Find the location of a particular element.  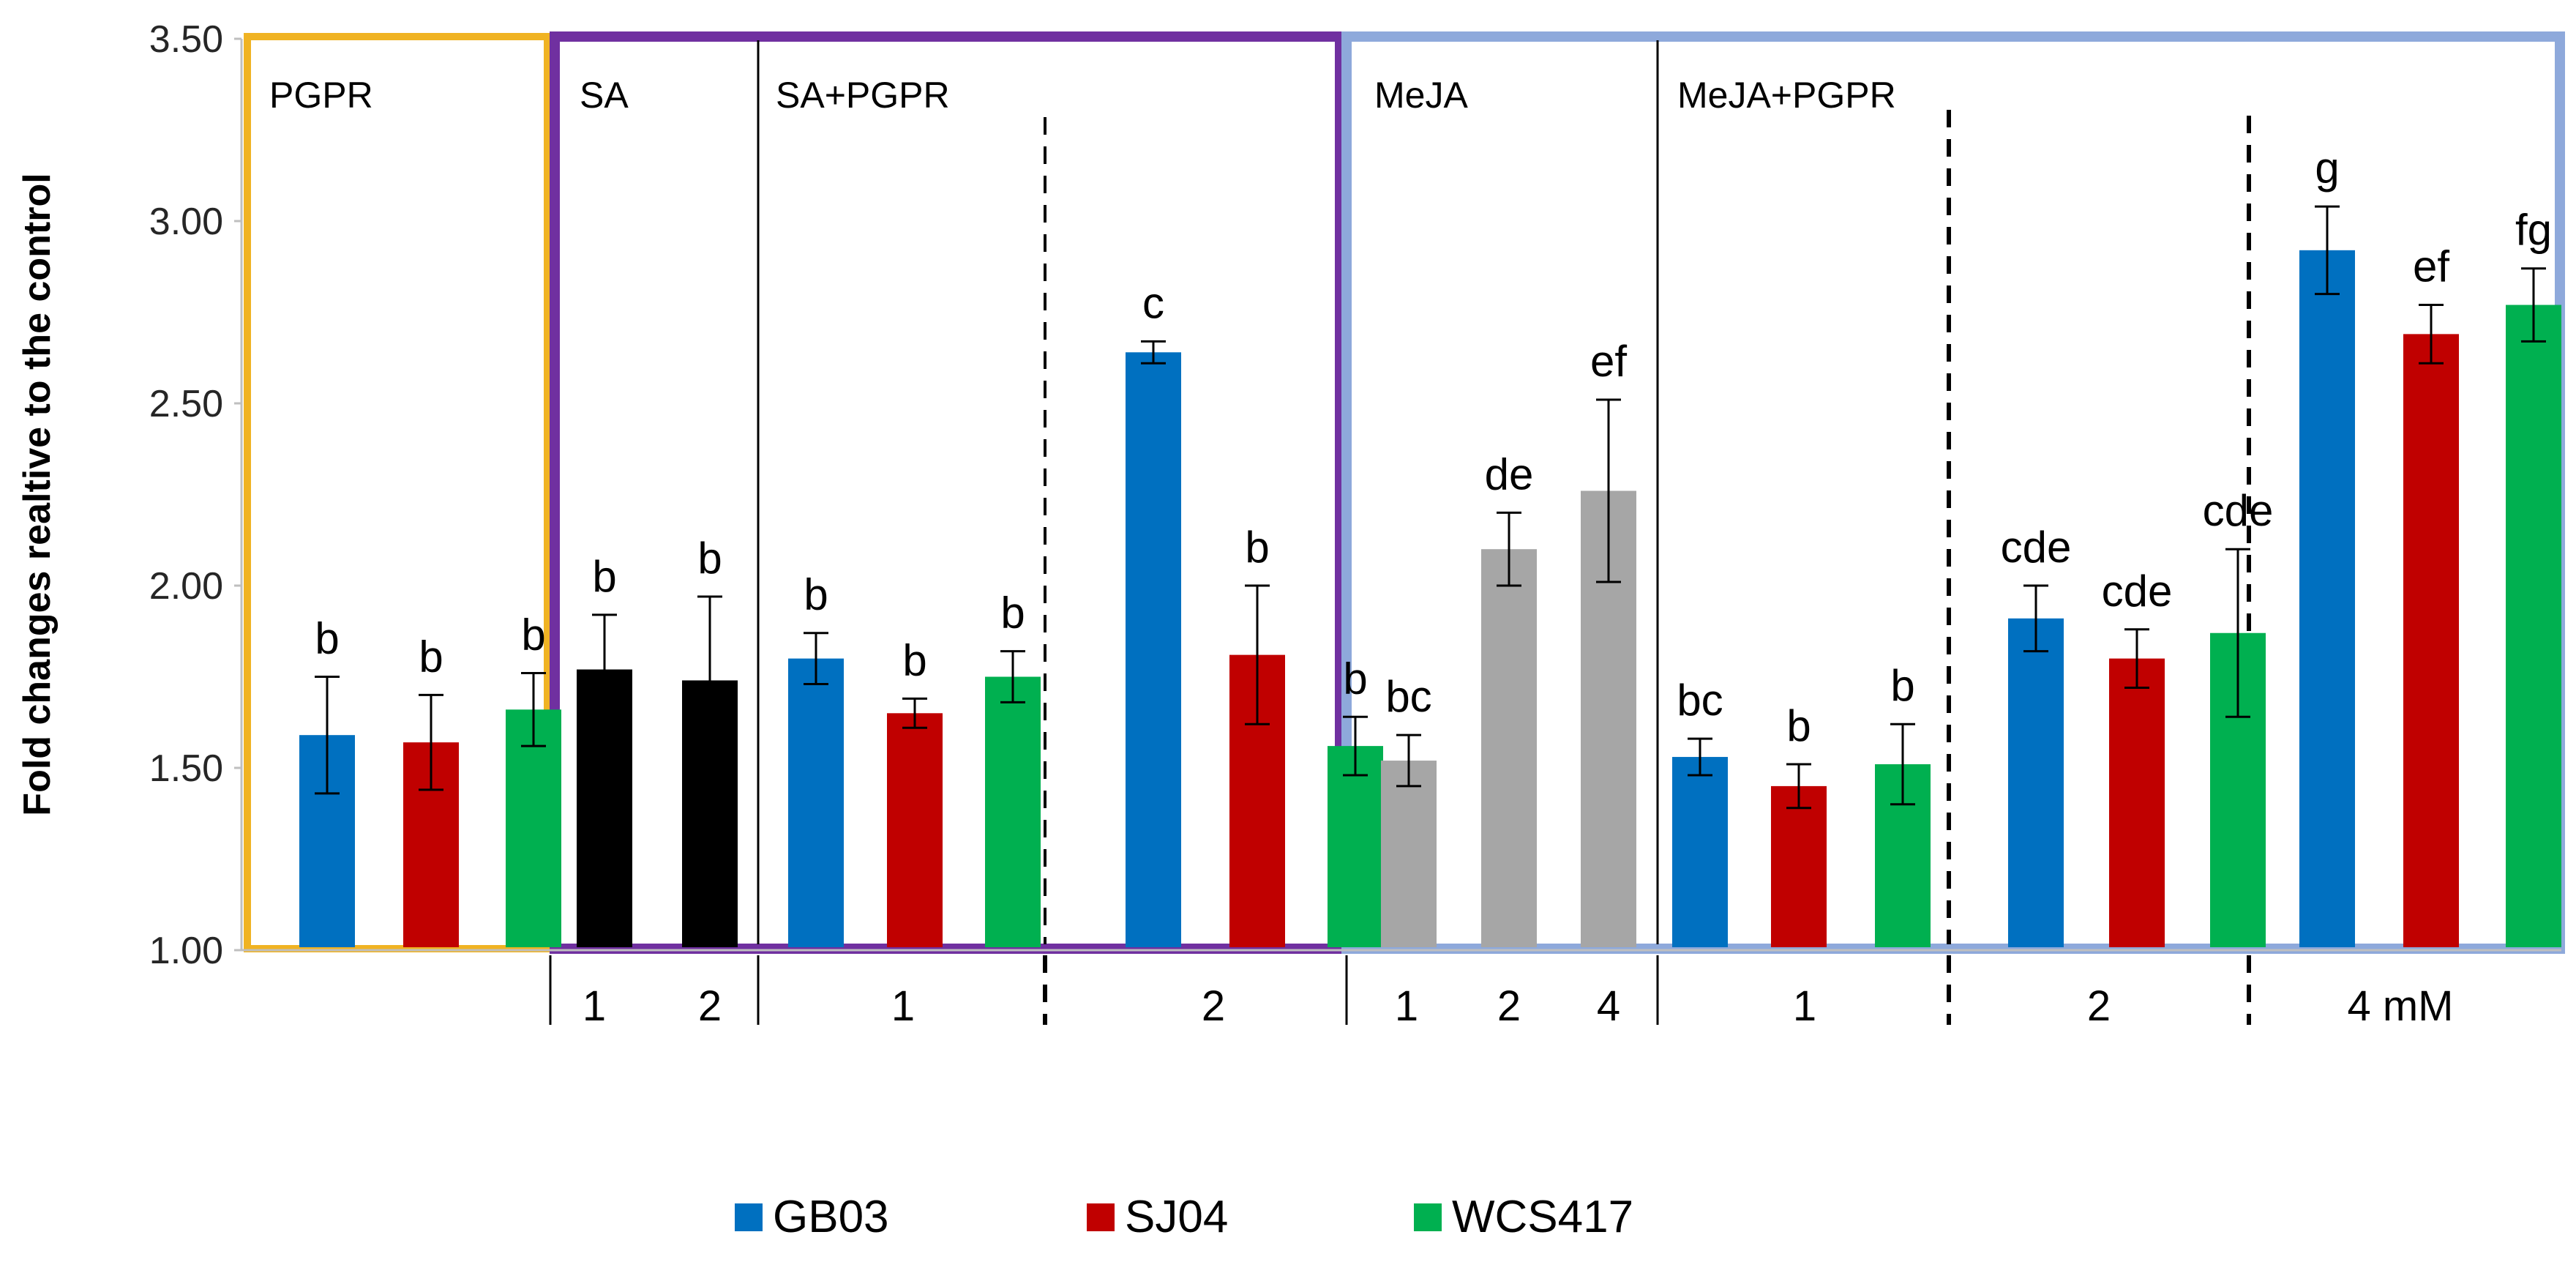

pgpr-frame is located at coordinates (397, 493).